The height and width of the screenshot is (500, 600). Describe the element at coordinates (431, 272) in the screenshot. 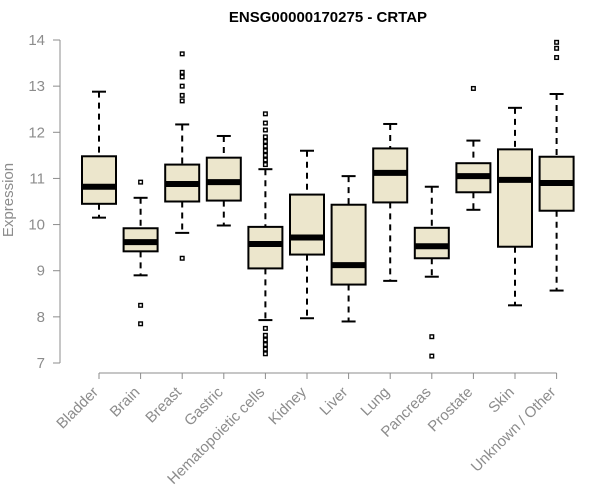

I see `box-pancreas` at that location.